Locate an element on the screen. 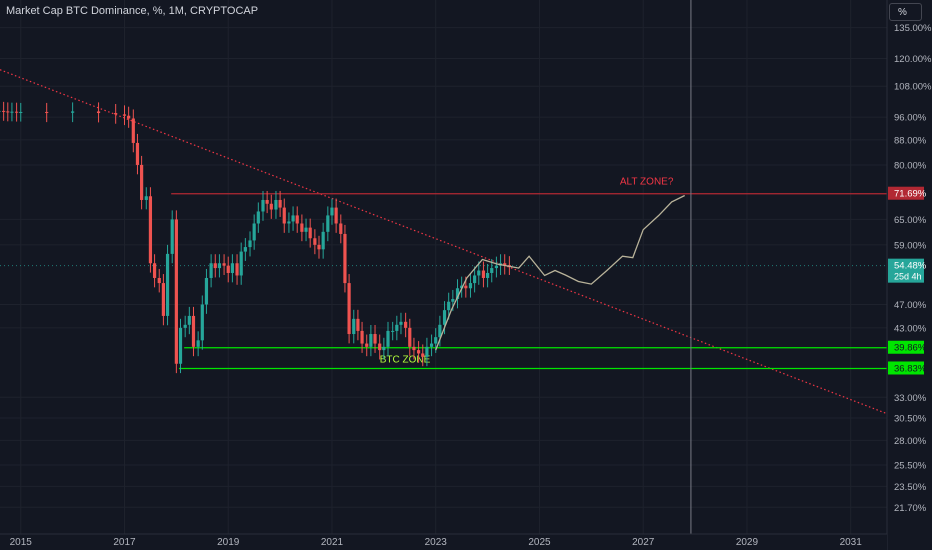 Image resolution: width=932 pixels, height=550 pixels. current-price-badge-bg is located at coordinates (906, 270).